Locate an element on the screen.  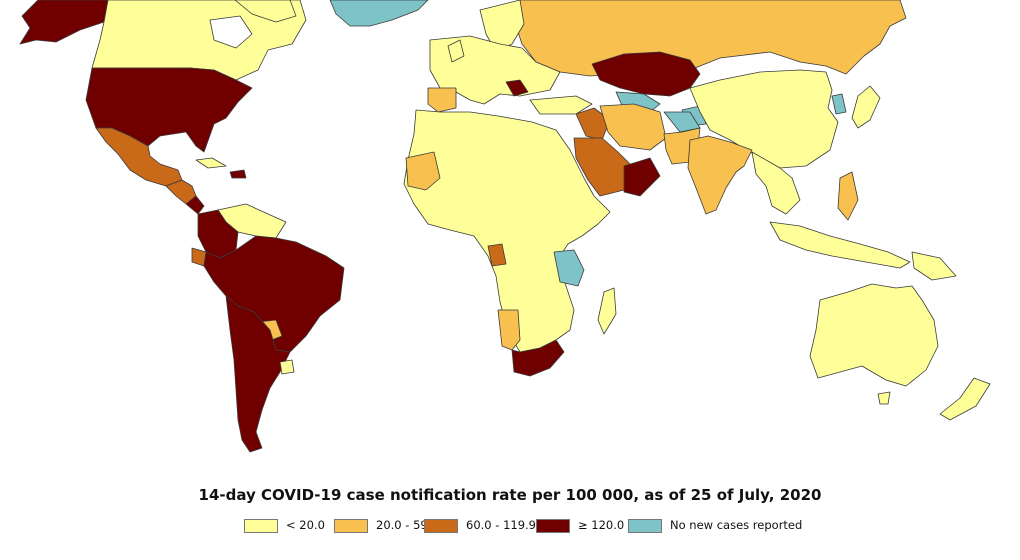
region-philippines is located at coordinates (848, 196).